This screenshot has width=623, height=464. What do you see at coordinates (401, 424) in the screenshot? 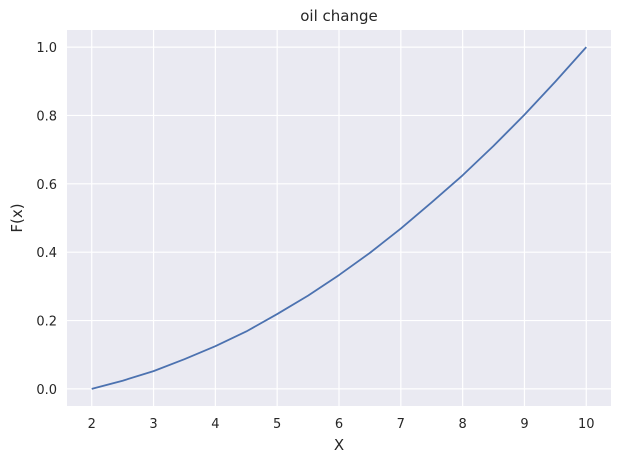
I see `x-tick-label: 7` at bounding box center [401, 424].